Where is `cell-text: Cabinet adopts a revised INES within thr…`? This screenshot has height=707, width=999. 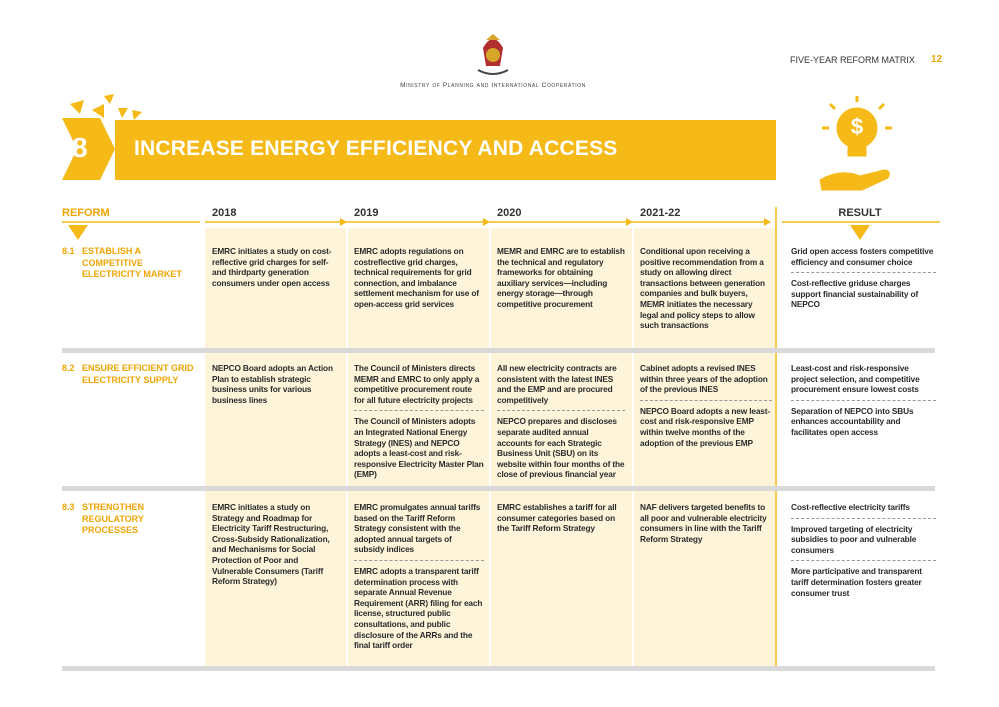 cell-text: Cabinet adopts a revised INES within thr… is located at coordinates (704, 379).